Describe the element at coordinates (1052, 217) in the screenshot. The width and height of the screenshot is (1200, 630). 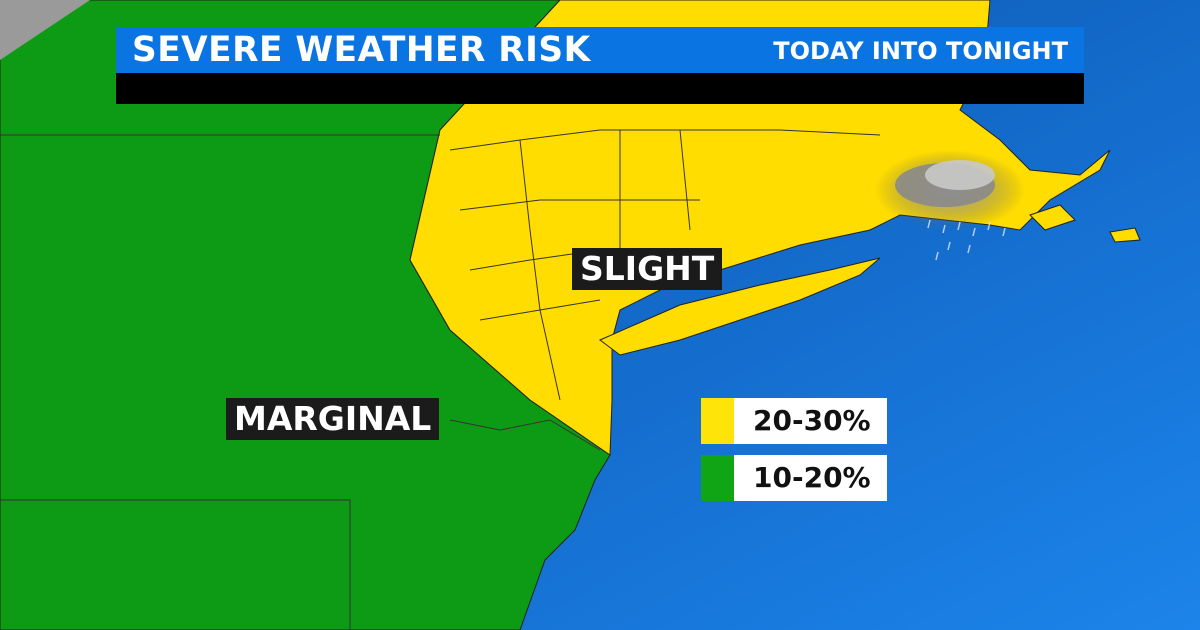
I see `cape-islands` at that location.